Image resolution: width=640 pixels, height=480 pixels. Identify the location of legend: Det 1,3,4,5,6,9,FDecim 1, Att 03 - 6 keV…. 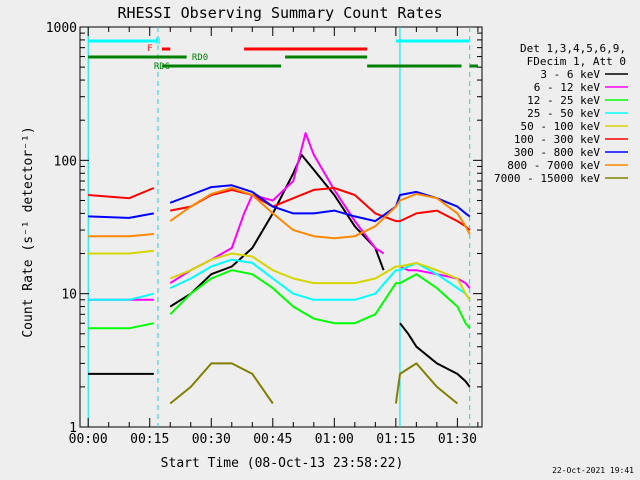
(561, 113).